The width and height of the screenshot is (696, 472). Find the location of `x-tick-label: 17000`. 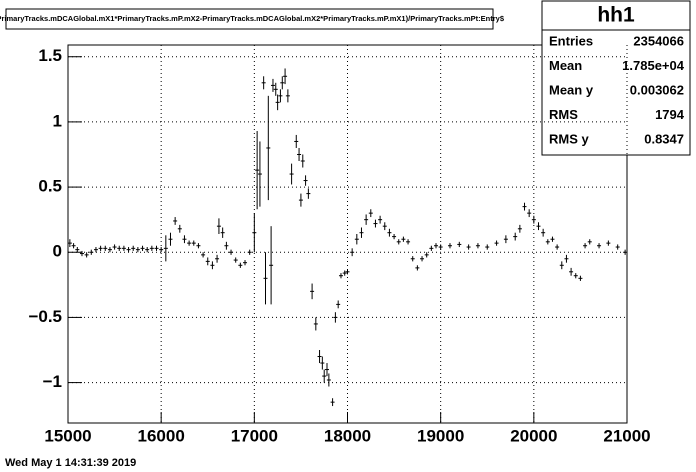

x-tick-label: 17000 is located at coordinates (254, 435).